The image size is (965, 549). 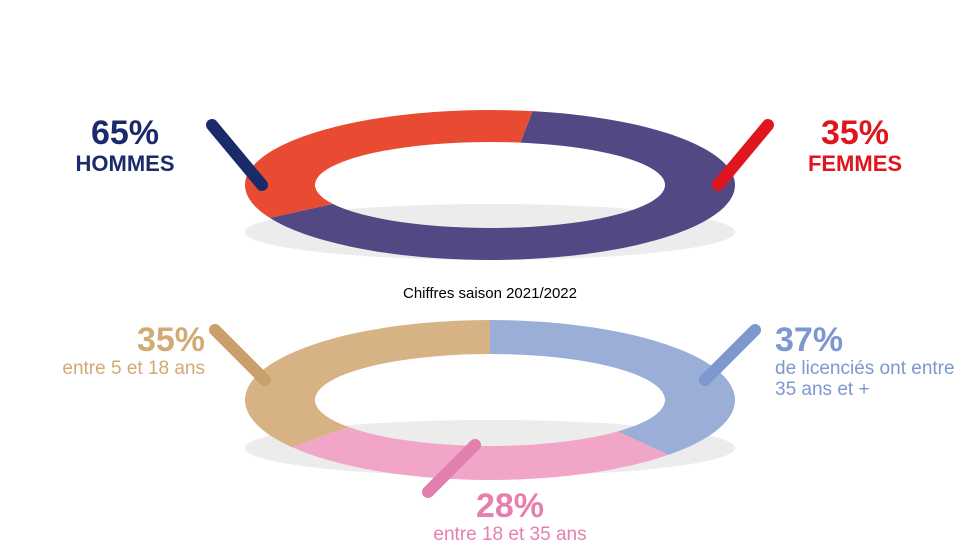 I want to click on label: 35% FEMMES, so click(x=855, y=145).